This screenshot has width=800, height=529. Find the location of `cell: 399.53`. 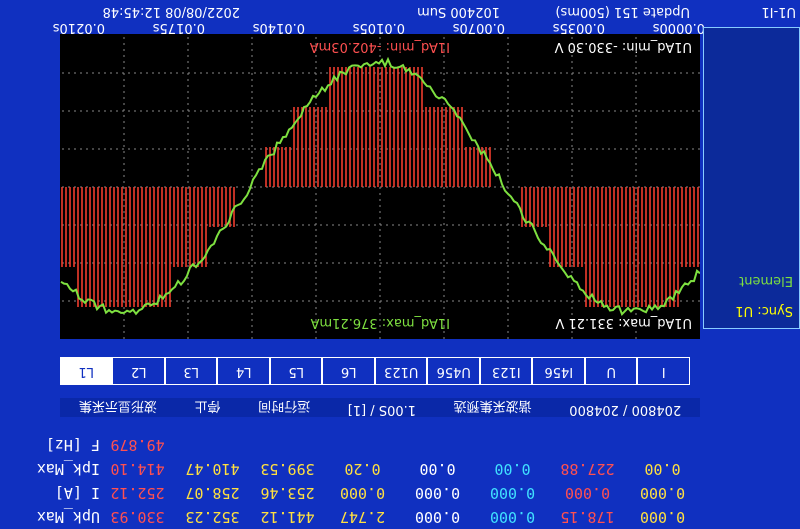

cell: 399.53 is located at coordinates (287, 469).